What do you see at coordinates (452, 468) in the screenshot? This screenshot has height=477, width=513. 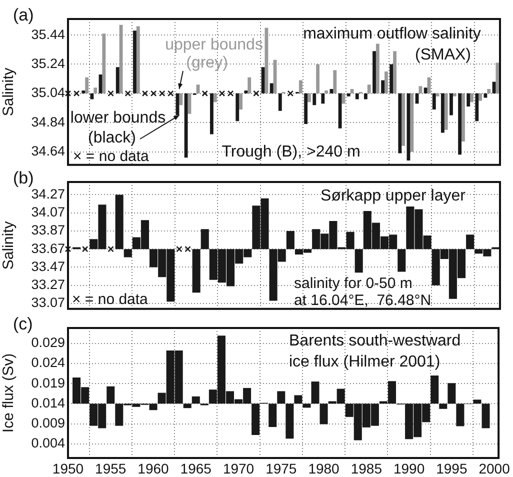 I see `x-tick-label: 1995` at bounding box center [452, 468].